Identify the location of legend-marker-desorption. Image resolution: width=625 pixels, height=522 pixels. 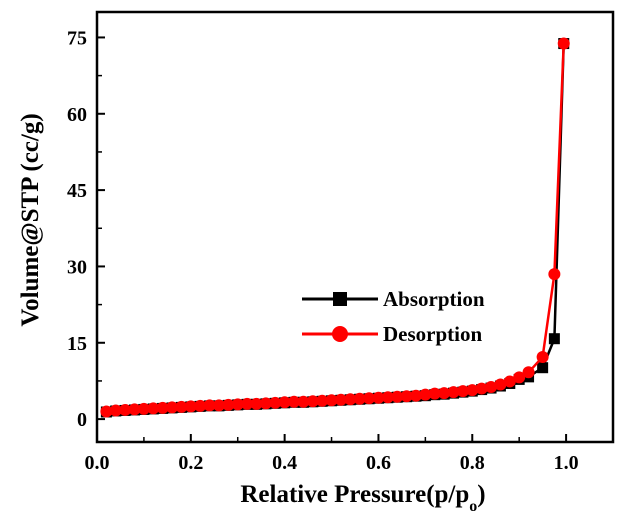
(340, 334).